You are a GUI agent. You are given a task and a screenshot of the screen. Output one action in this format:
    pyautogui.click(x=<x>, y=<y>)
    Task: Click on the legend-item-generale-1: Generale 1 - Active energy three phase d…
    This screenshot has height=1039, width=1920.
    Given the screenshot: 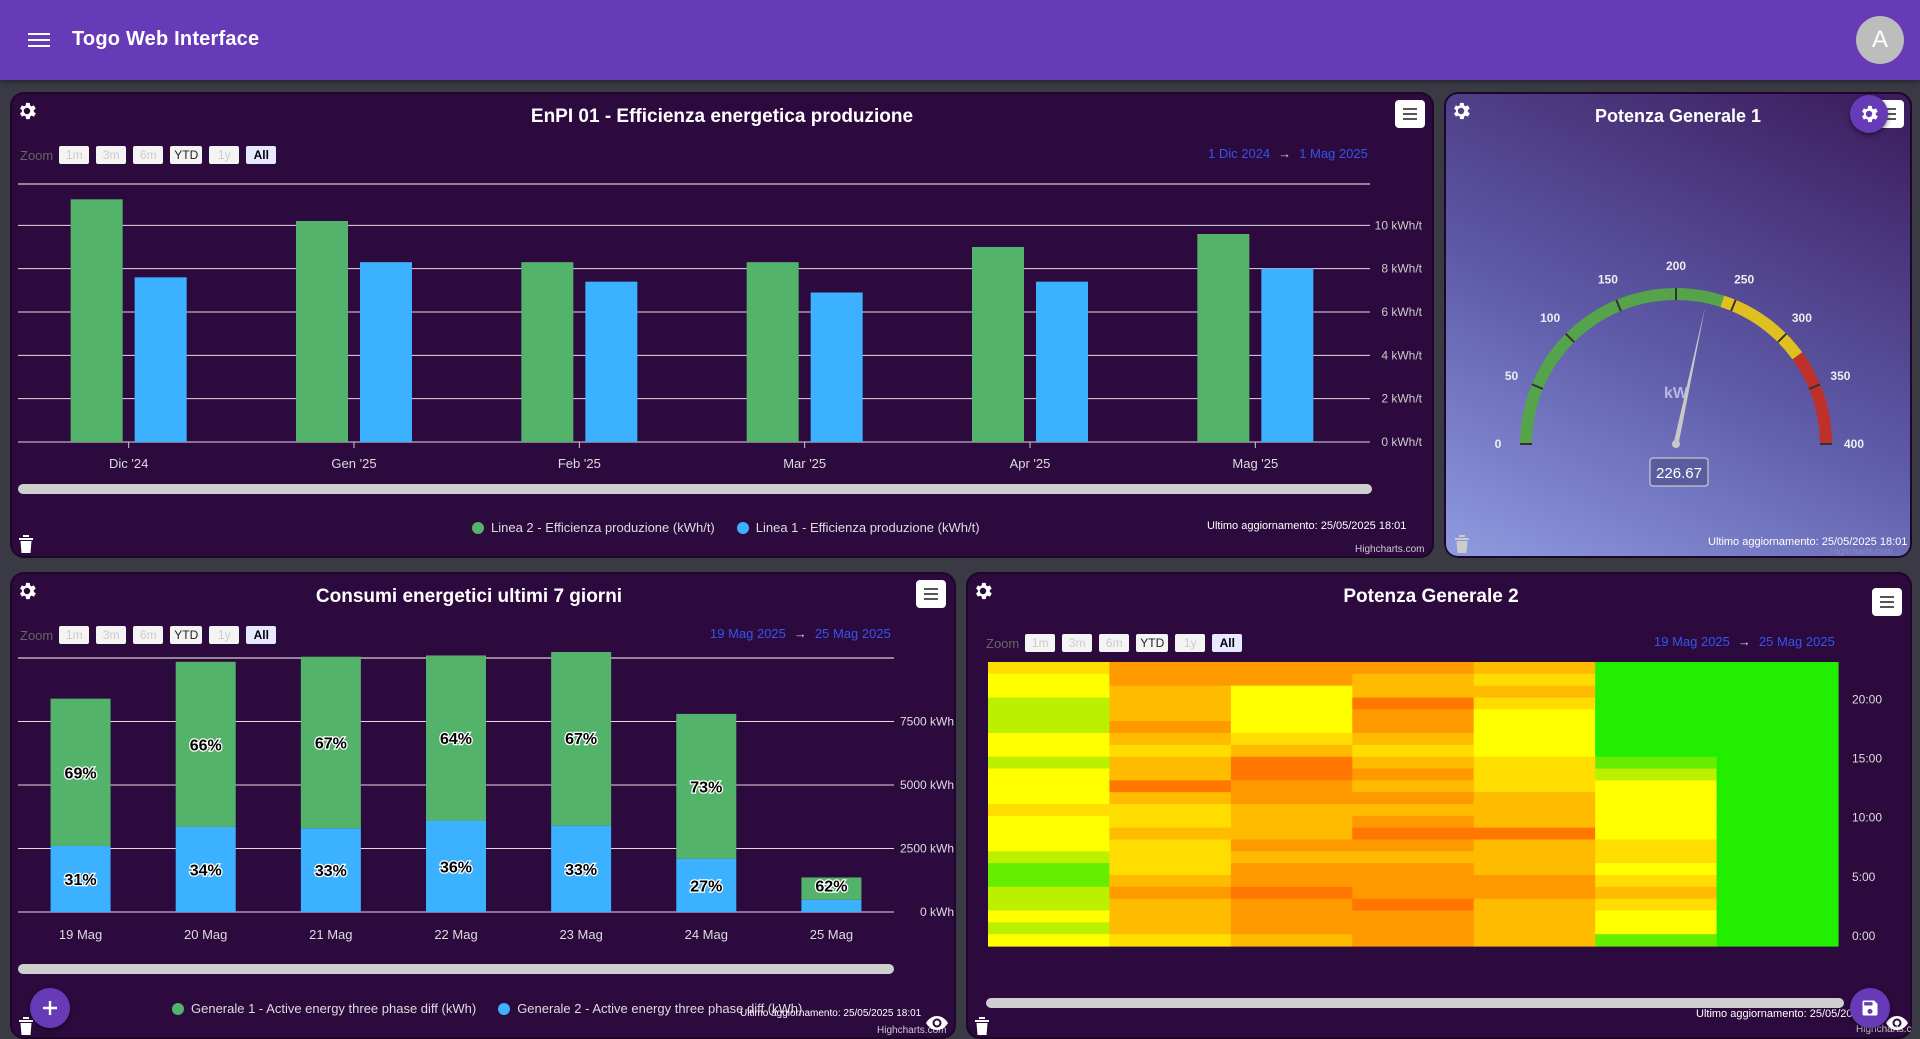 What is the action you would take?
    pyautogui.click(x=324, y=1008)
    